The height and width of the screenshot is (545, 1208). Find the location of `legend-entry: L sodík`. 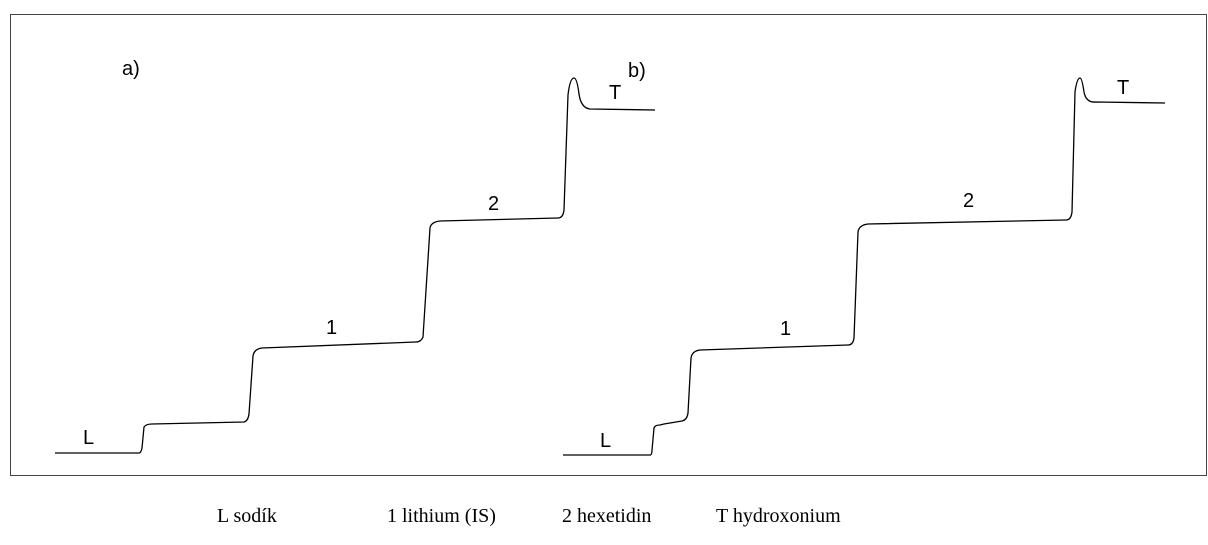

legend-entry: L sodík is located at coordinates (247, 516).